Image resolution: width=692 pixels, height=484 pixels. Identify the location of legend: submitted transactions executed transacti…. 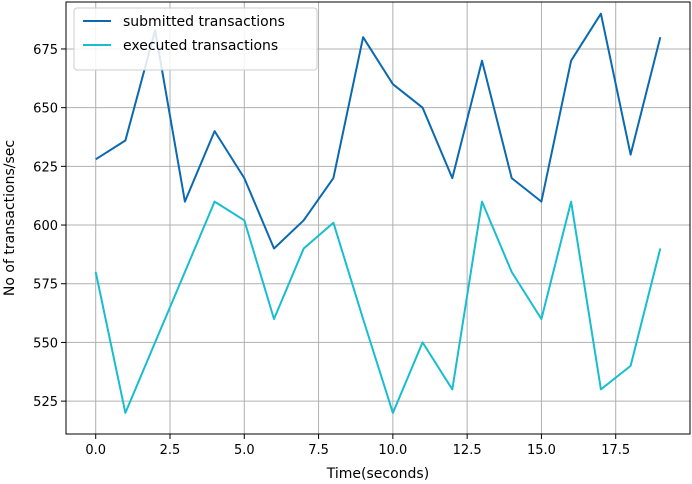
(195, 39).